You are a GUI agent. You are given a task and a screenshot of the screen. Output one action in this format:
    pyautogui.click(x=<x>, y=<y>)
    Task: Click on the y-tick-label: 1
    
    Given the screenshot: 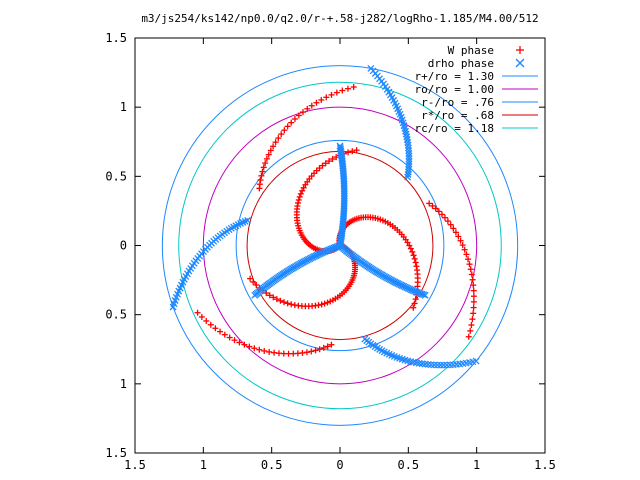 What is the action you would take?
    pyautogui.click(x=123, y=384)
    